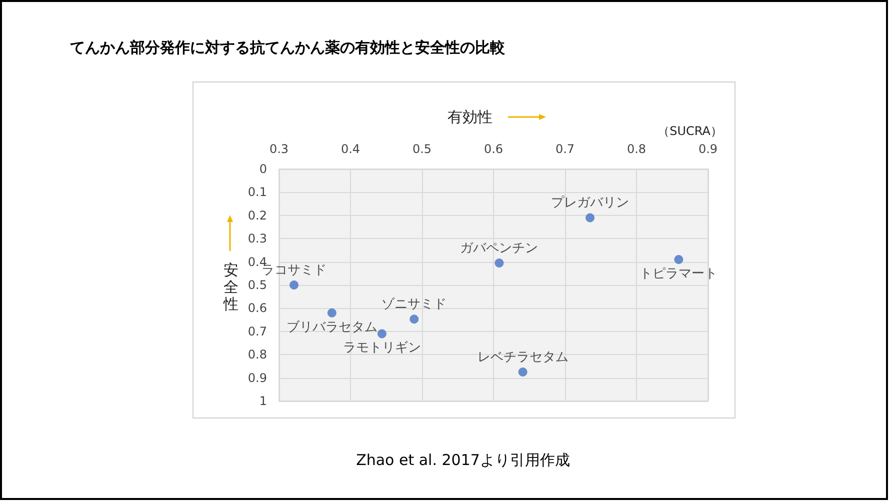 The image size is (890, 502). What do you see at coordinates (332, 327) in the screenshot?
I see `annotation: ブリバラセタム` at bounding box center [332, 327].